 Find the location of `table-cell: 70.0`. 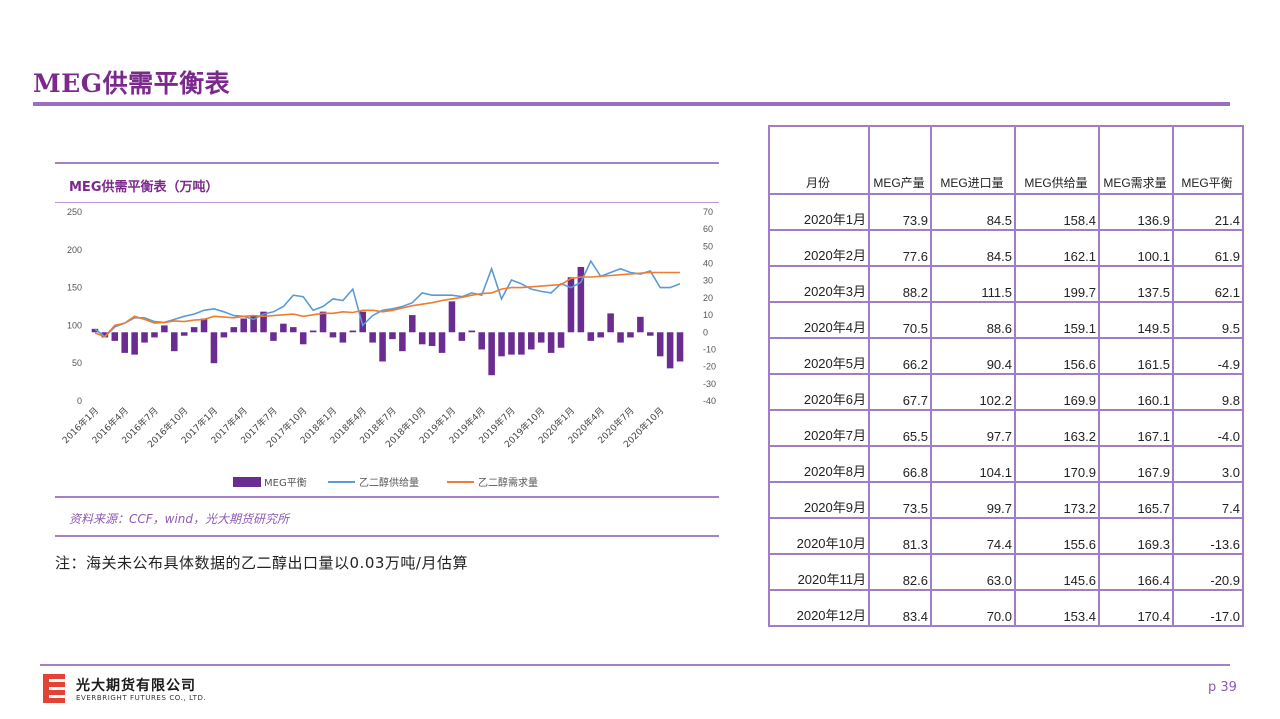

table-cell: 70.0 is located at coordinates (973, 608).